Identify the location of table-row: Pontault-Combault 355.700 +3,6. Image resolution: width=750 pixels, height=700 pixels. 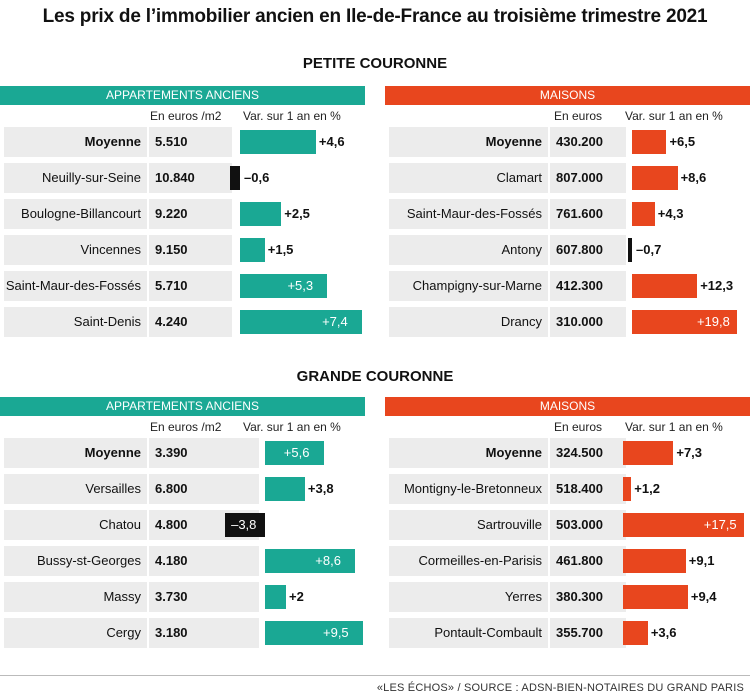
(567, 633).